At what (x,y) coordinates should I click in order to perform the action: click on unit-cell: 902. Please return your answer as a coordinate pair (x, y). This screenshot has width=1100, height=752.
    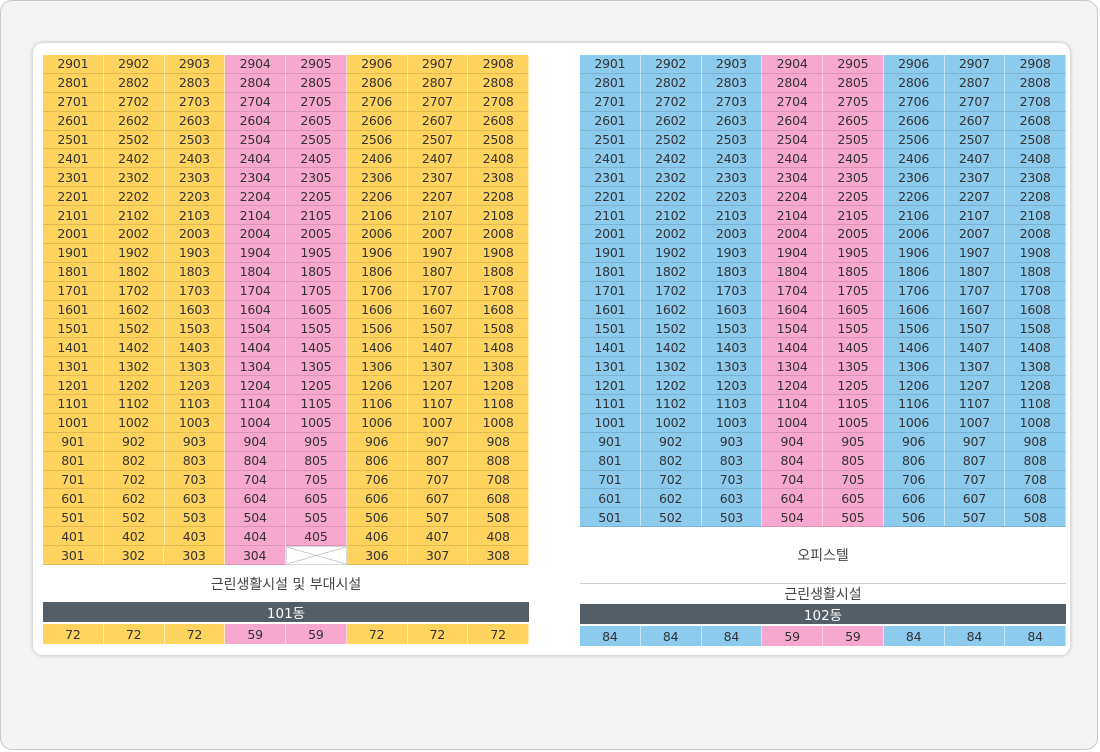
    Looking at the image, I should click on (134, 442).